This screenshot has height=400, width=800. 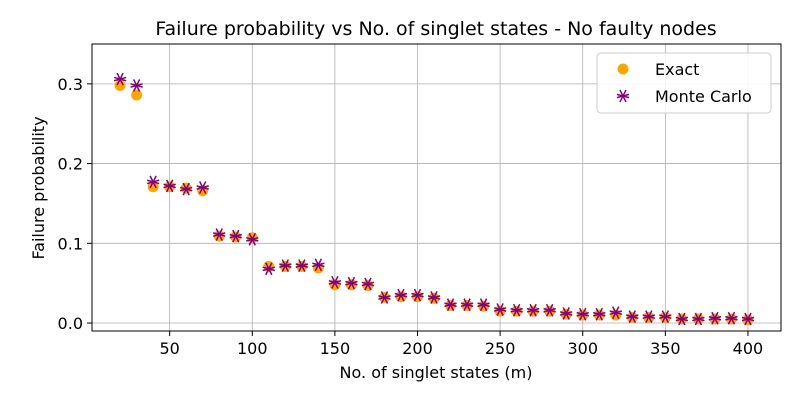 I want to click on legend-marker-exact, so click(x=623, y=69).